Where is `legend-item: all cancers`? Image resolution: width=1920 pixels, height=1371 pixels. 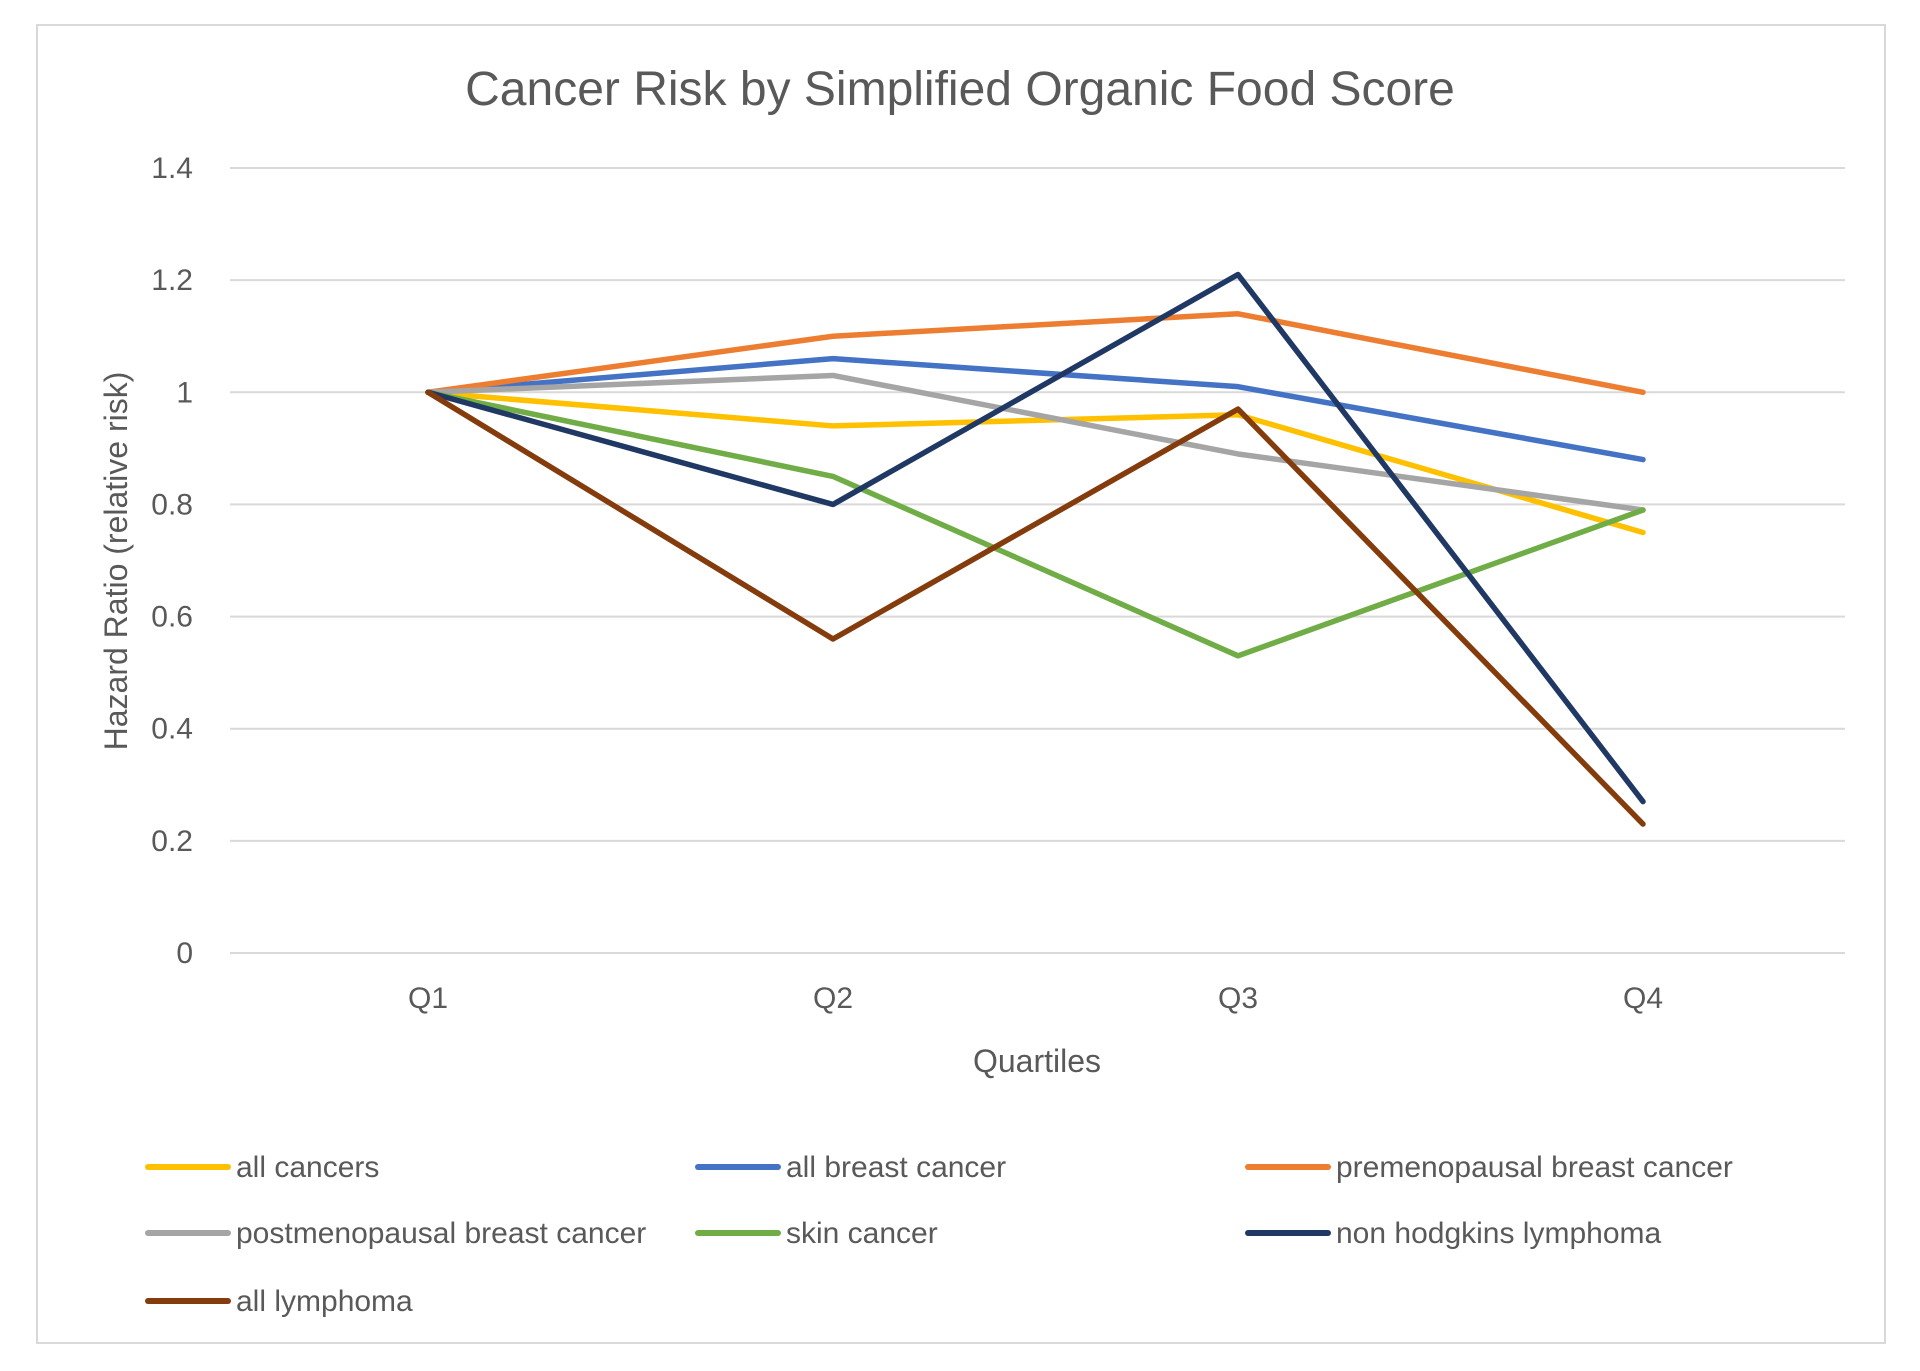 legend-item: all cancers is located at coordinates (262, 1167).